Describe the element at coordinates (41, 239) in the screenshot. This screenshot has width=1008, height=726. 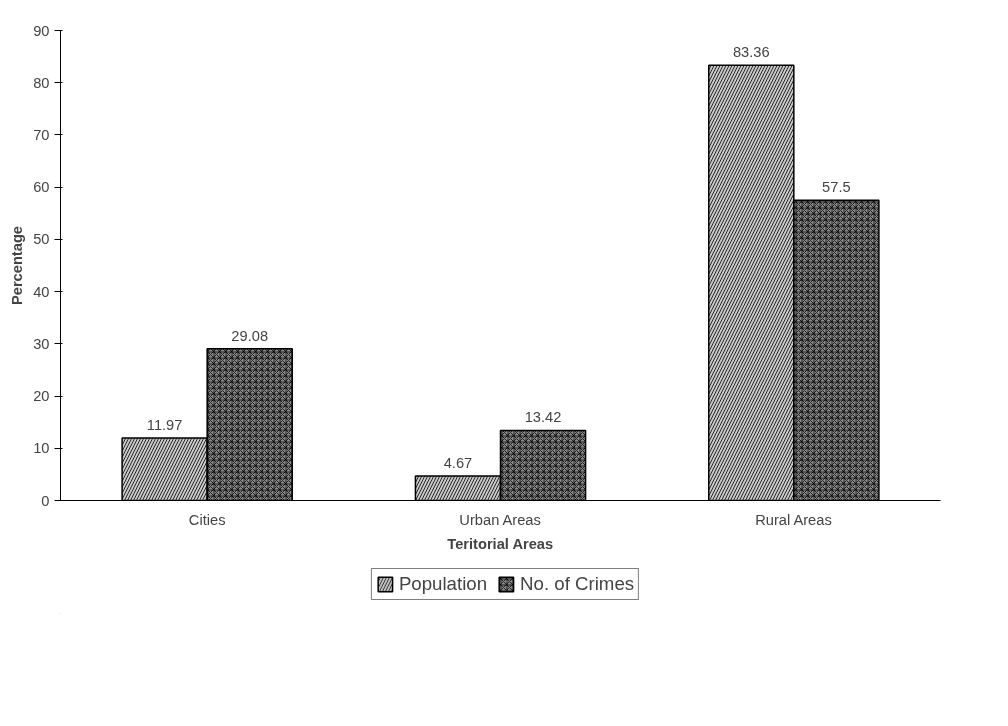
I see `y-tick-label: 50` at that location.